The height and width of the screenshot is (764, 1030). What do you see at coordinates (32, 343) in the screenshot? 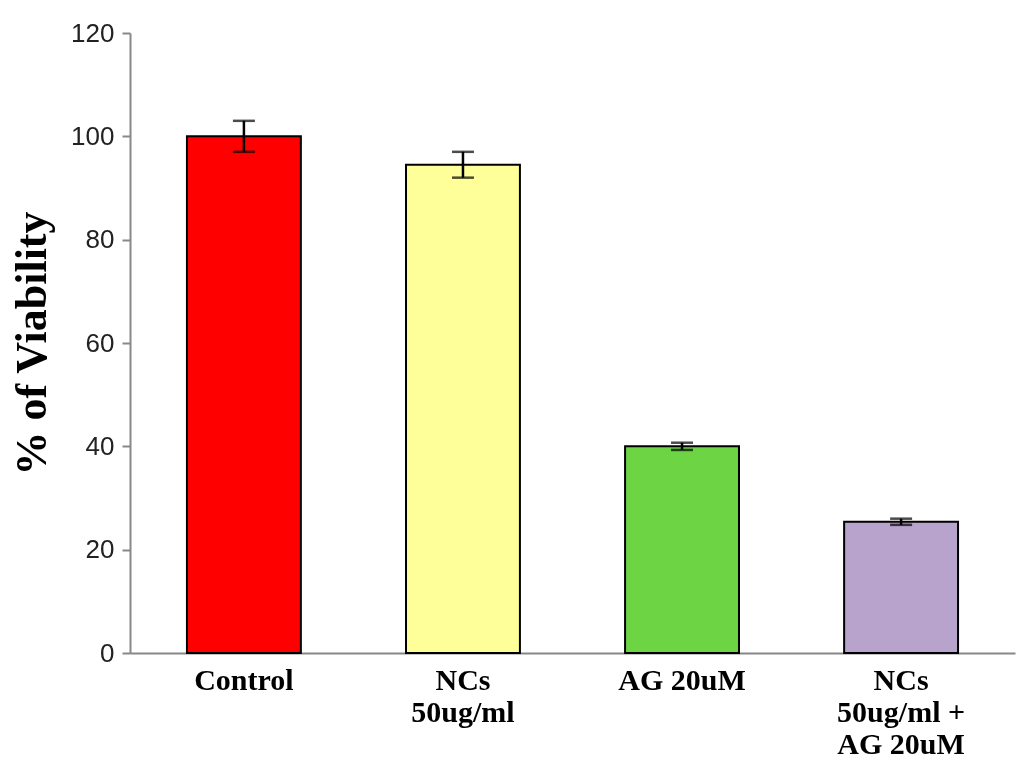
I see `y-axis-title: % of Viability` at bounding box center [32, 343].